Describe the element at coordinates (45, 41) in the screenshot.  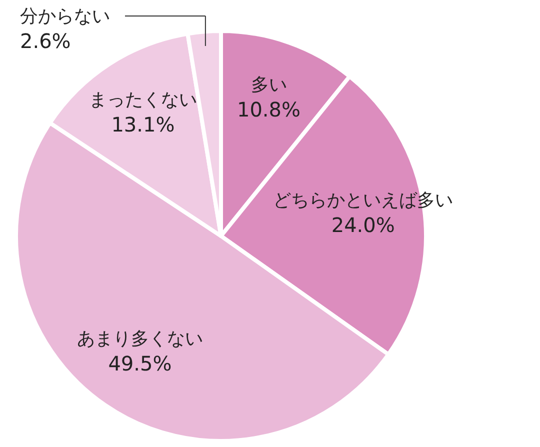
I see `data-label: 2.6%` at that location.